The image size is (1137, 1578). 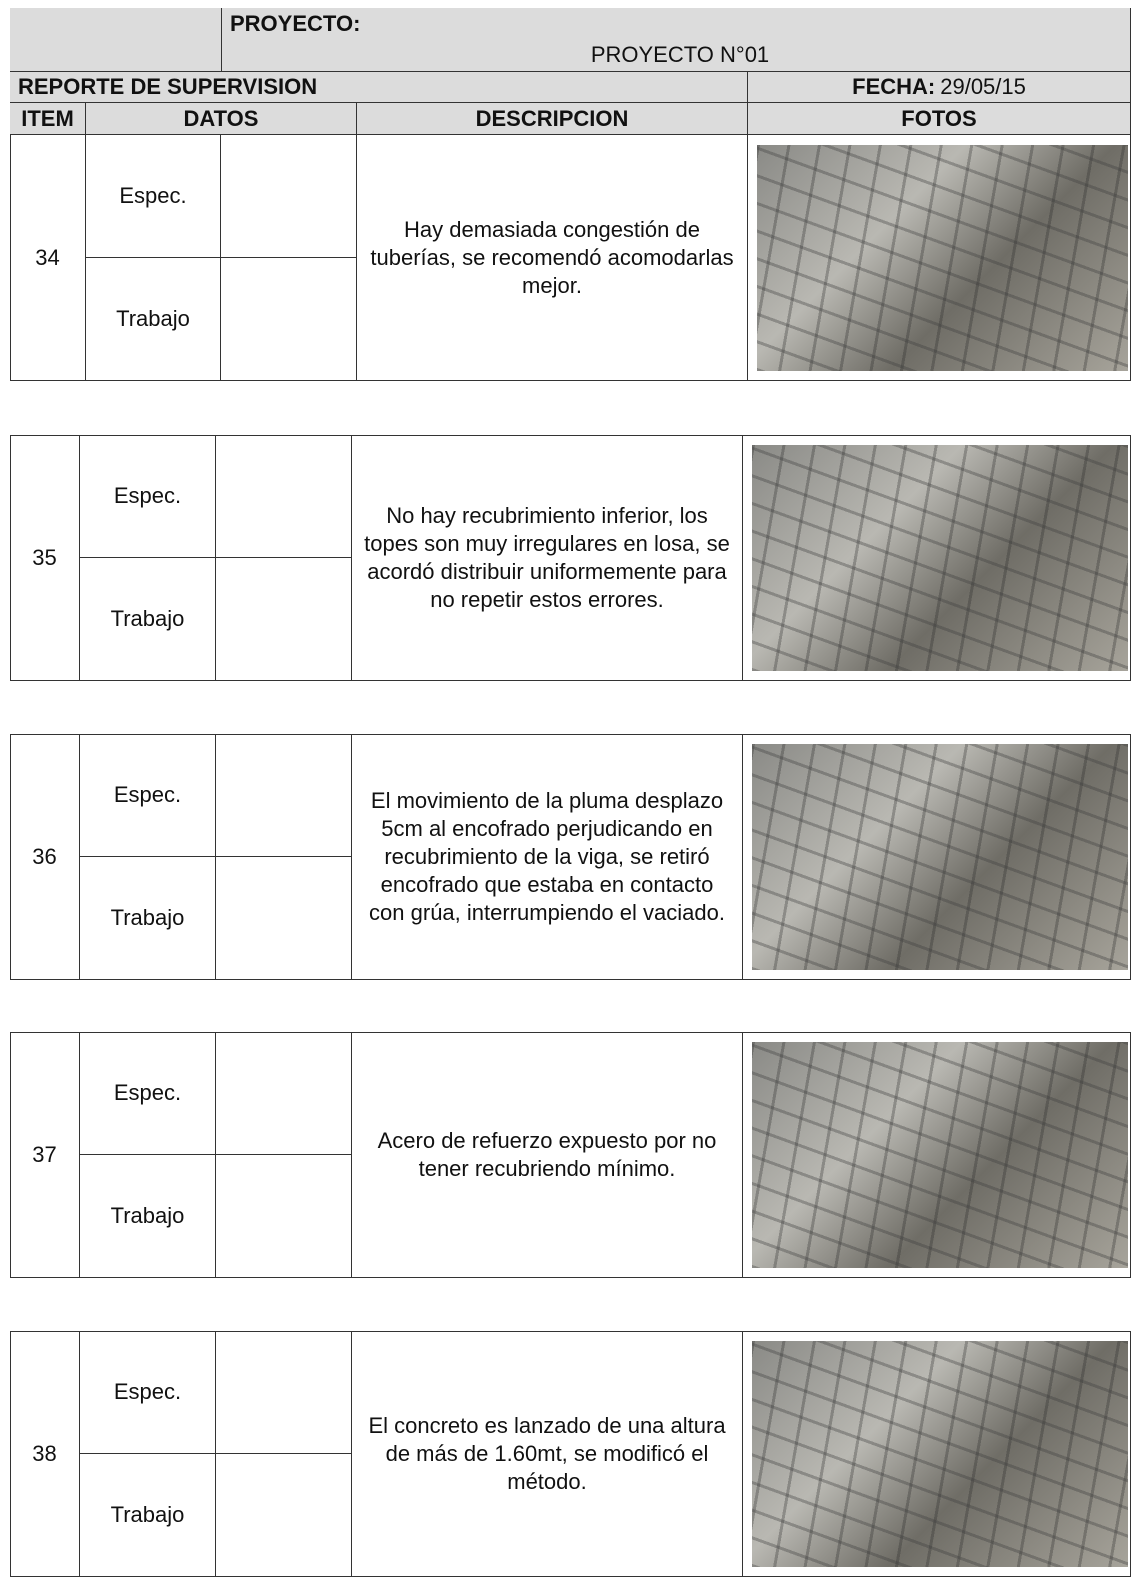 What do you see at coordinates (45, 558) in the screenshot?
I see `item-number: 35` at bounding box center [45, 558].